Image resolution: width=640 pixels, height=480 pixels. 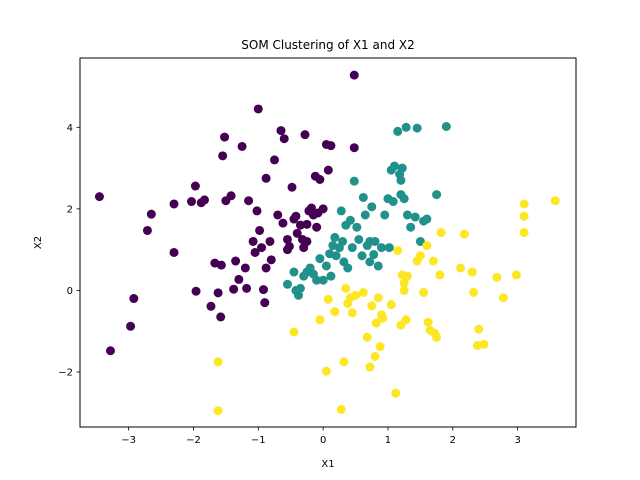 What do you see at coordinates (328, 45) in the screenshot?
I see `chart-title: SOM Clustering of X1 and X2` at bounding box center [328, 45].